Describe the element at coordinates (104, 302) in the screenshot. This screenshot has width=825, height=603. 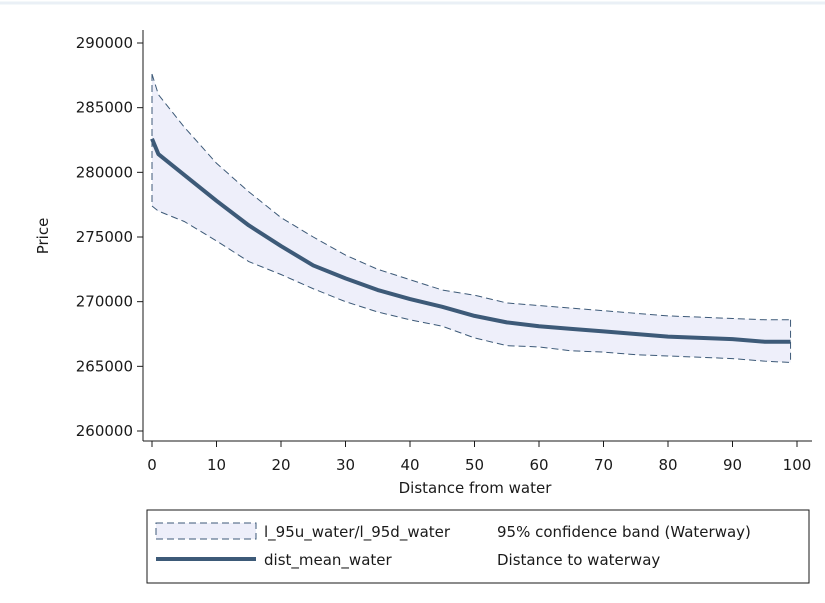
I see `y-tick-label-2: 270000` at that location.